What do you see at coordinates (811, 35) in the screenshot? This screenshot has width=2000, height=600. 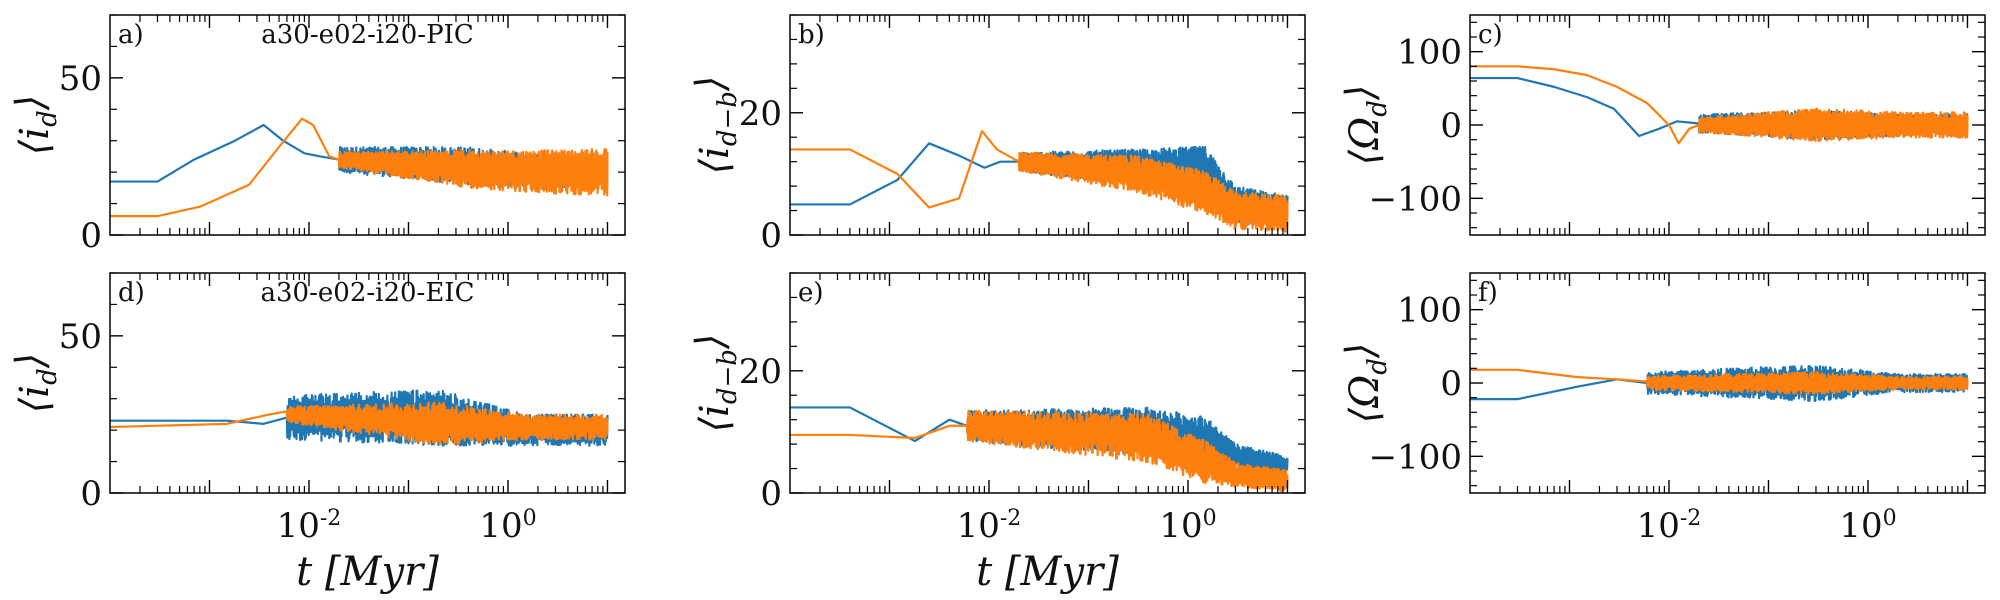 I see `panel-letter: b)` at bounding box center [811, 35].